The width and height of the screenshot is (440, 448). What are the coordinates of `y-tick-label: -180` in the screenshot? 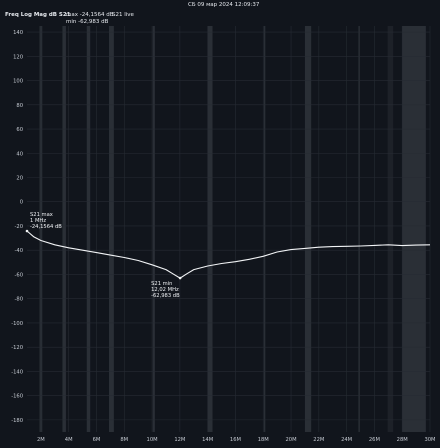 It's located at (17, 421).